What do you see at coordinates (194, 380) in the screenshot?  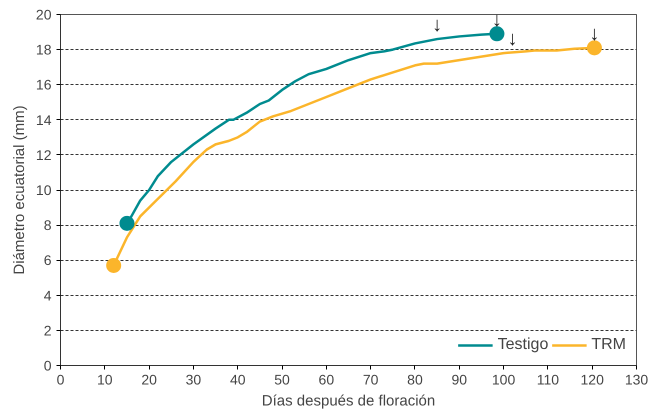 I see `x-tick-label: 30` at bounding box center [194, 380].